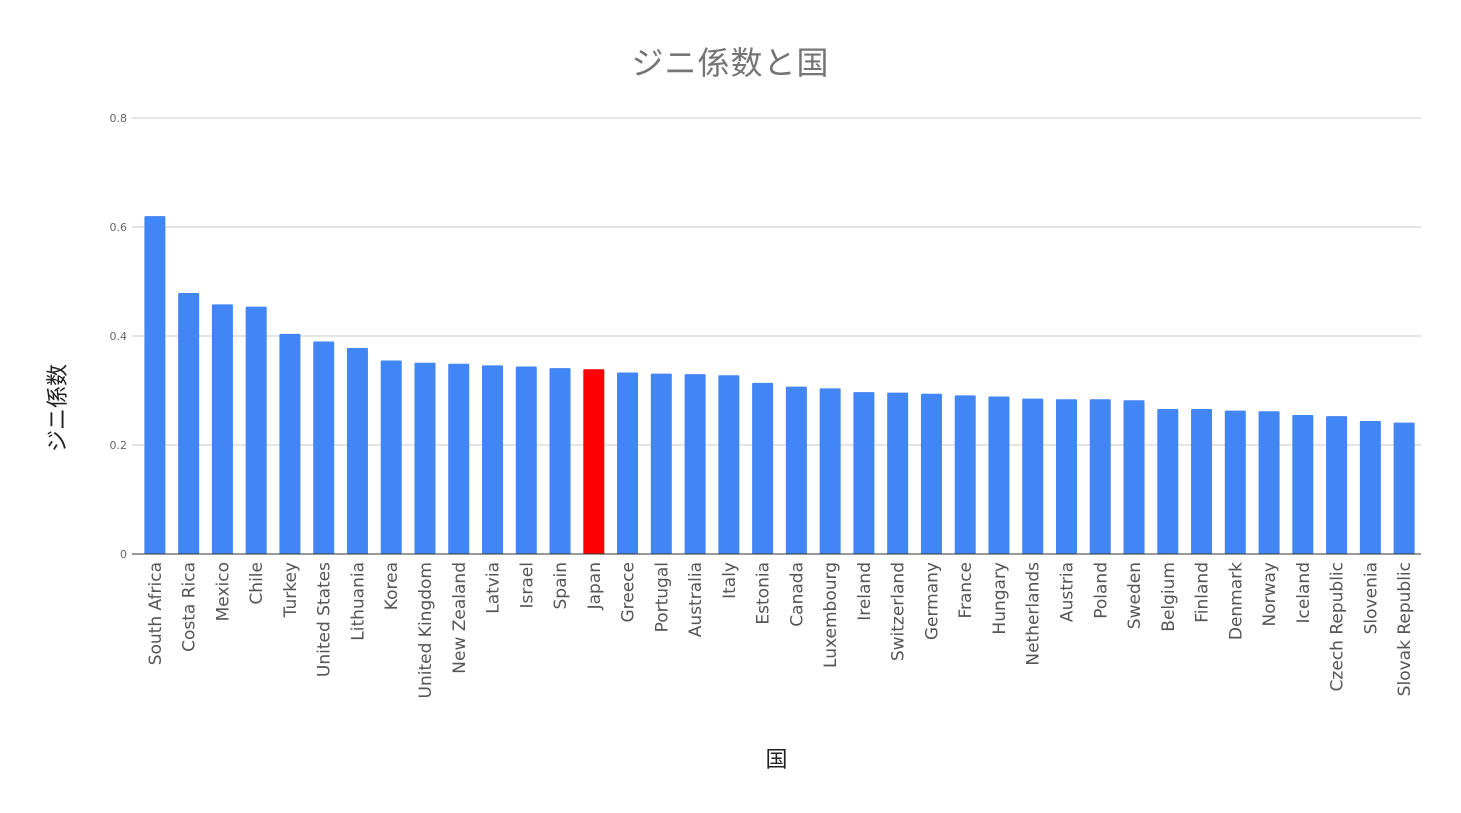  I want to click on bar-japan, so click(594, 461).